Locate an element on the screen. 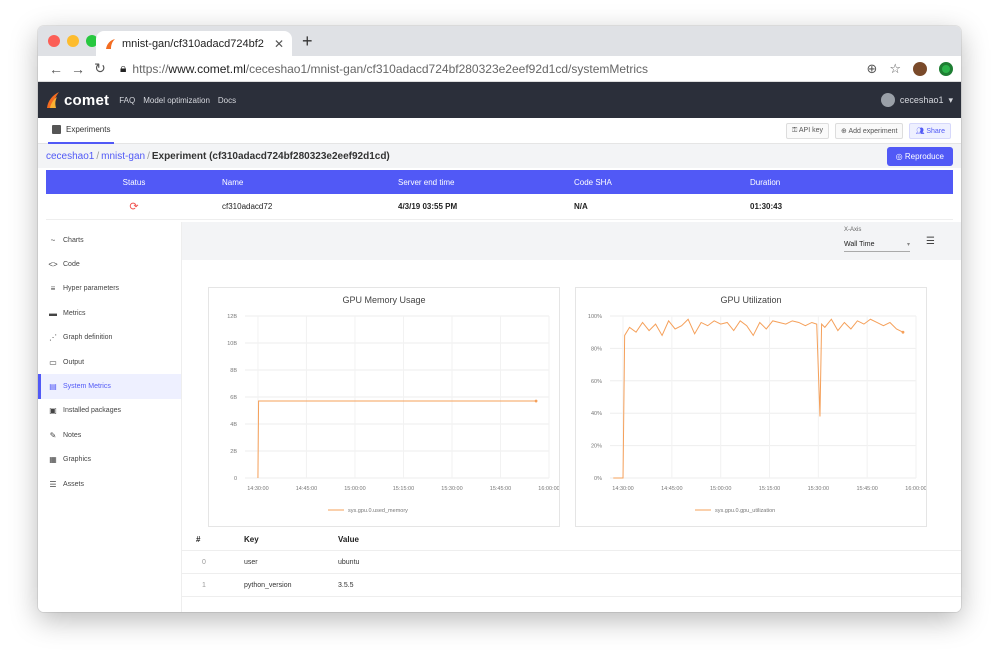 This screenshot has width=1000, height=662. x-axis-select: Wall Time ▾ is located at coordinates (877, 245).